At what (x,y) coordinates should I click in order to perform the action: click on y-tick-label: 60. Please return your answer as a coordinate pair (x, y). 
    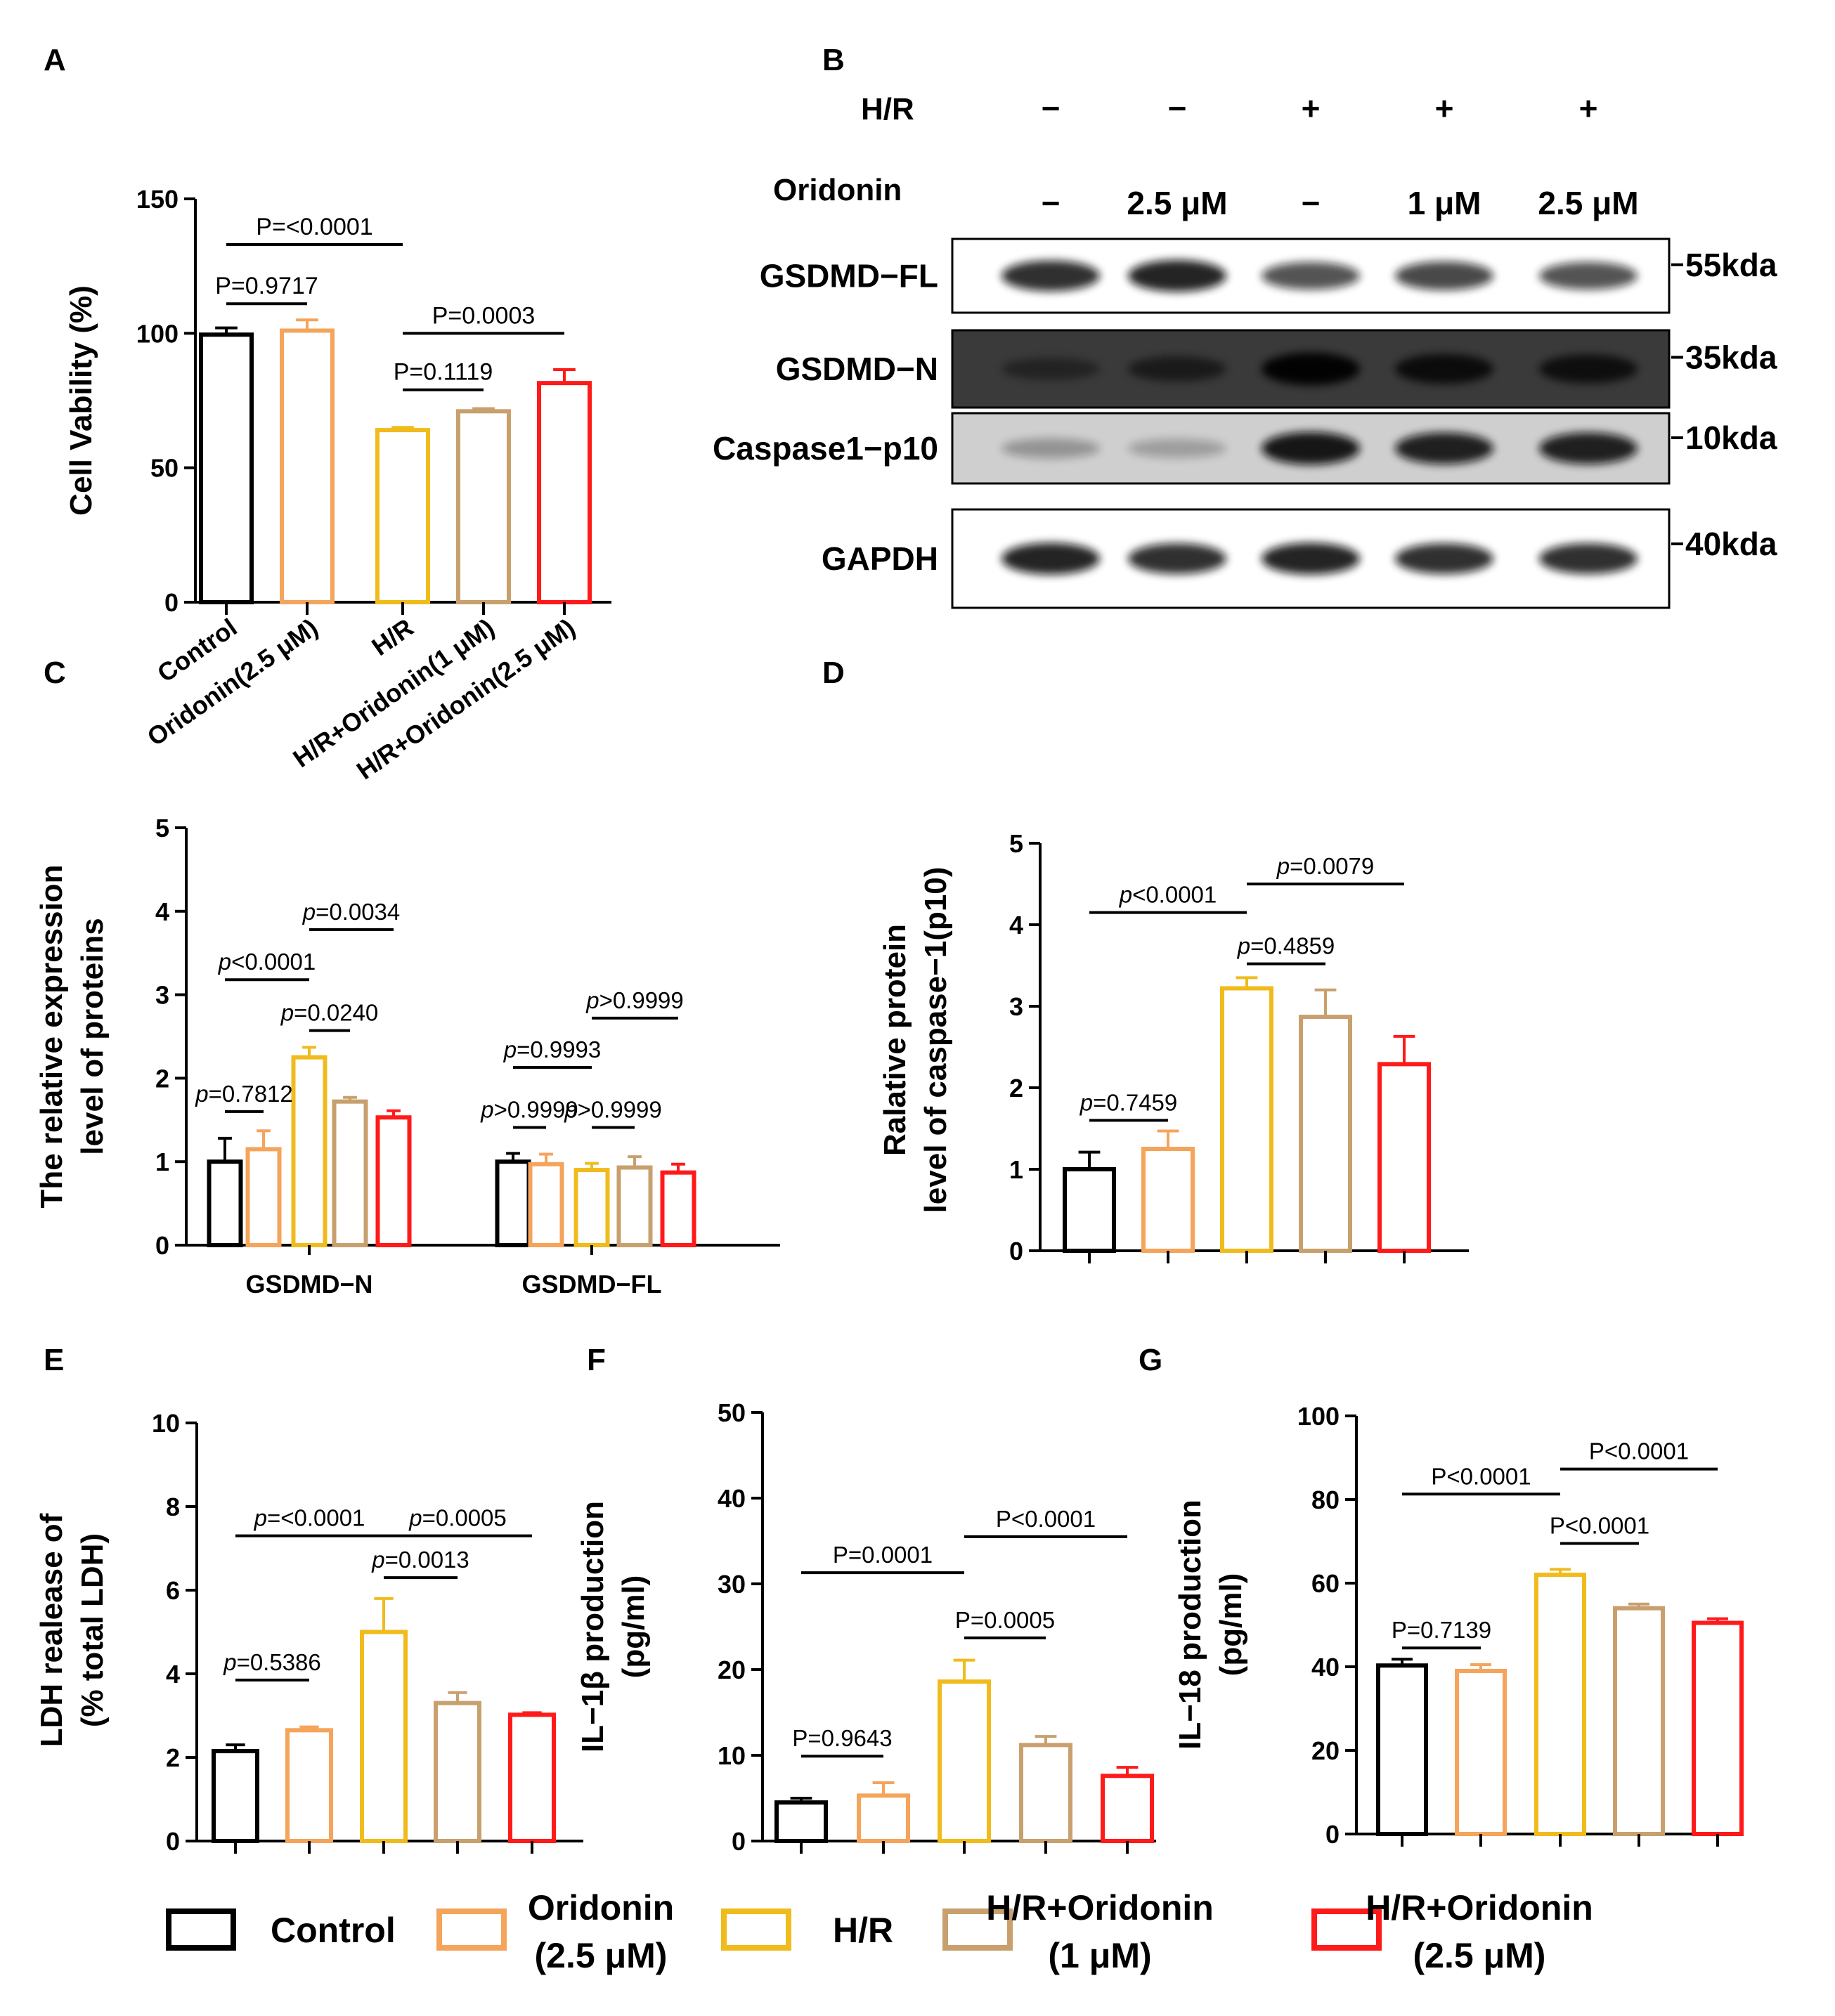
    Looking at the image, I should click on (1325, 1583).